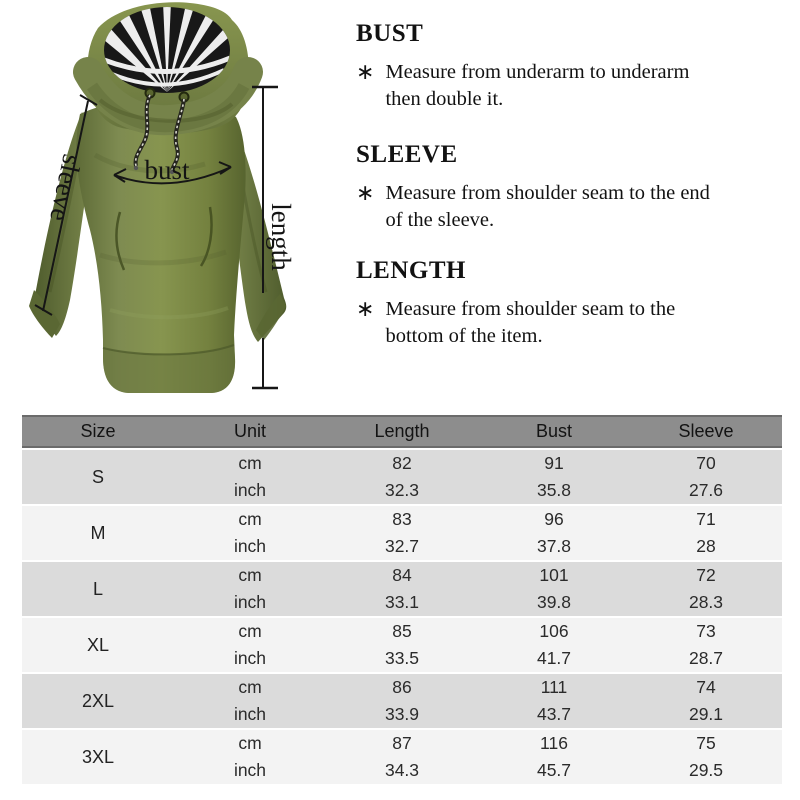 Image resolution: width=800 pixels, height=800 pixels. What do you see at coordinates (98, 700) in the screenshot?
I see `size-label: 2XL` at bounding box center [98, 700].